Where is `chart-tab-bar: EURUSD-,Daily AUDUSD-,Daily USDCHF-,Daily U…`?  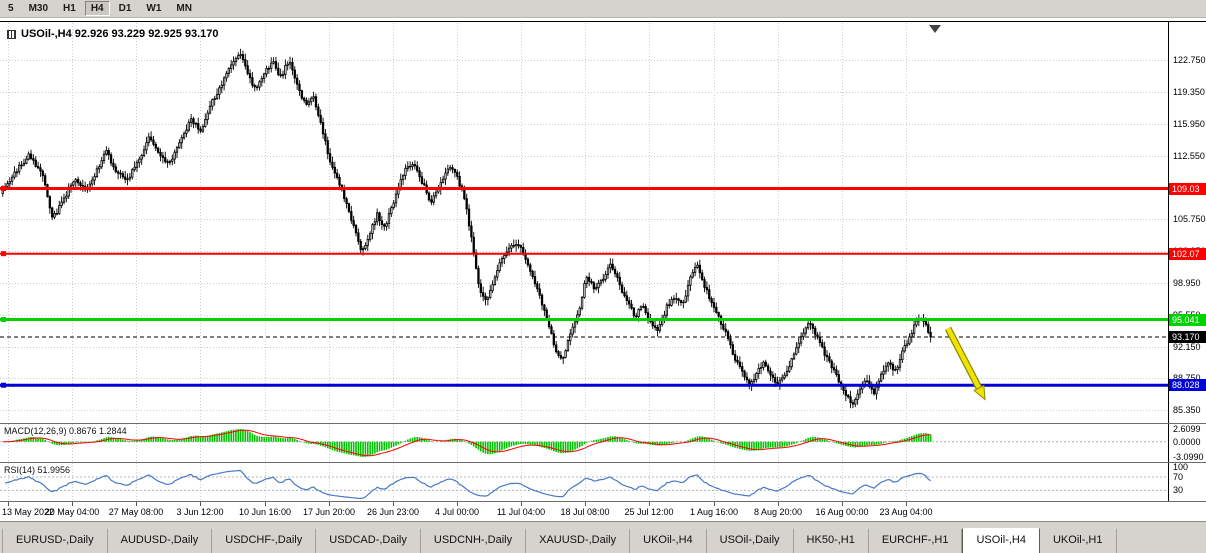
chart-tab-bar: EURUSD-,Daily AUDUSD-,Daily USDCHF-,Daily U… is located at coordinates (559, 540).